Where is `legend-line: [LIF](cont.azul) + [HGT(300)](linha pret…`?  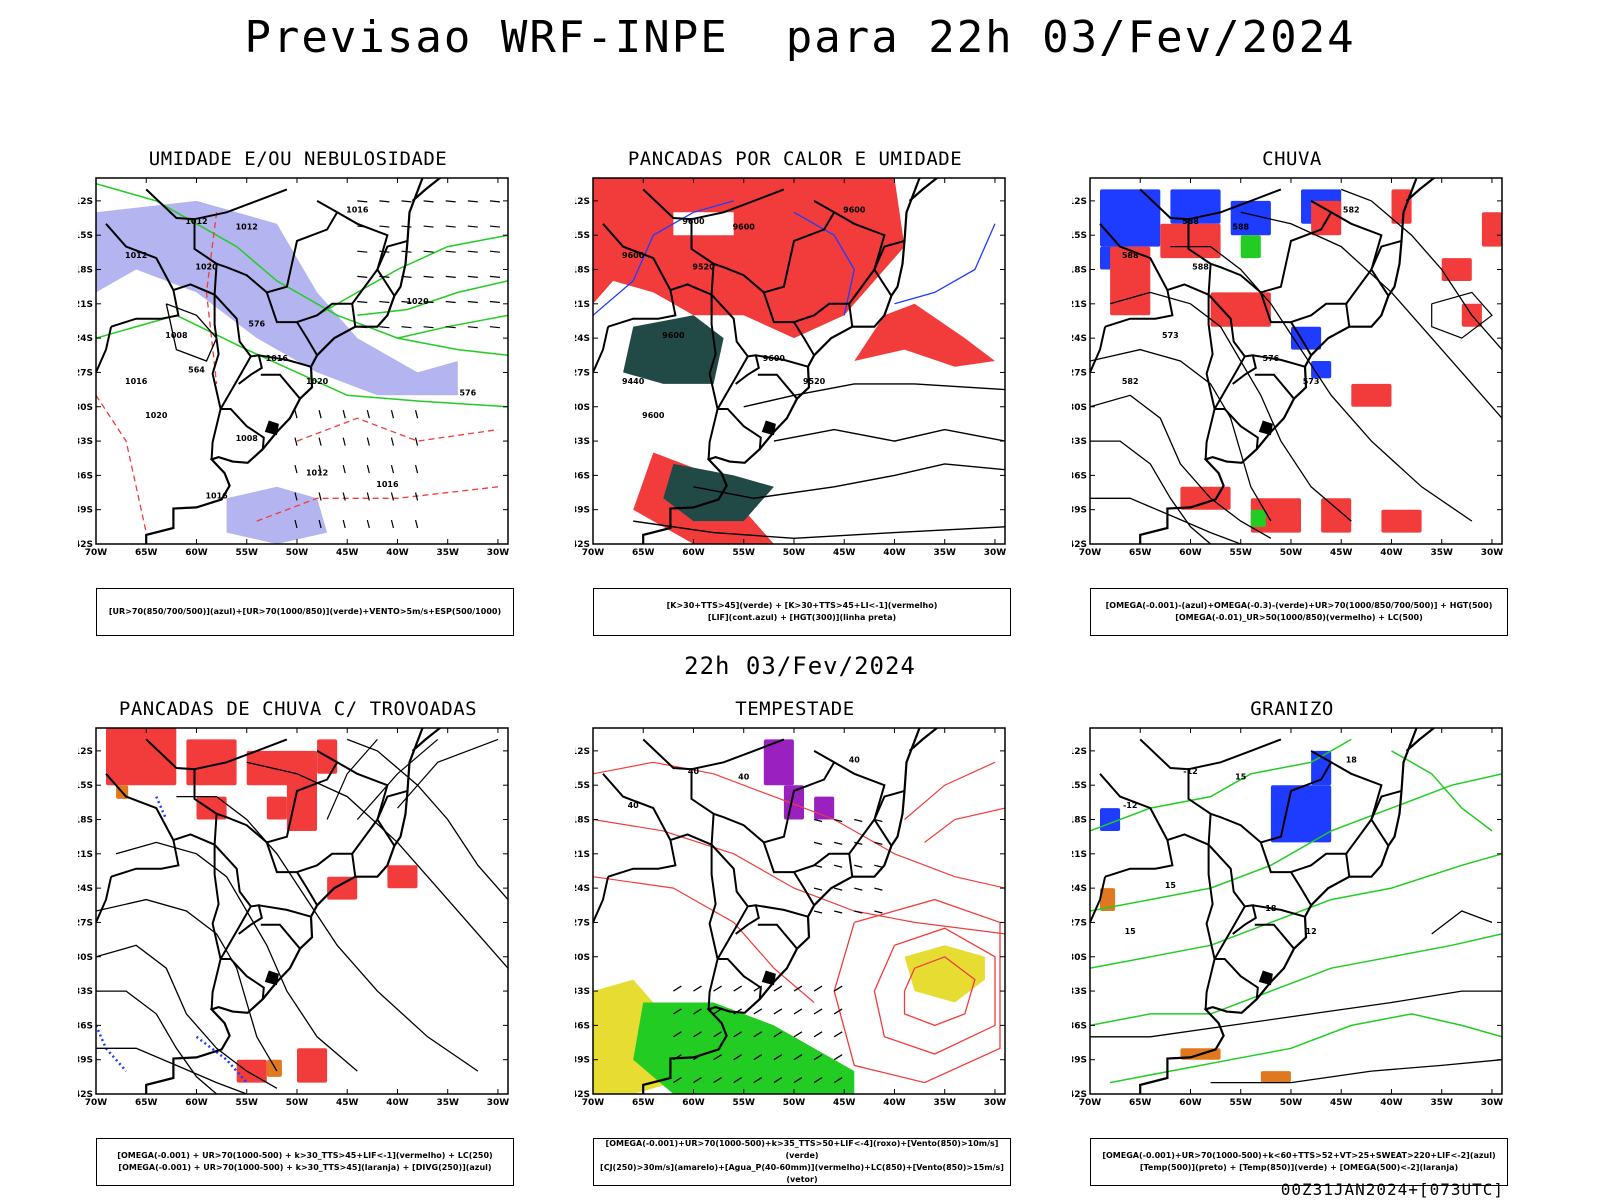
legend-line: [LIF](cont.azul) + [HGT(300)](linha pret… is located at coordinates (802, 617).